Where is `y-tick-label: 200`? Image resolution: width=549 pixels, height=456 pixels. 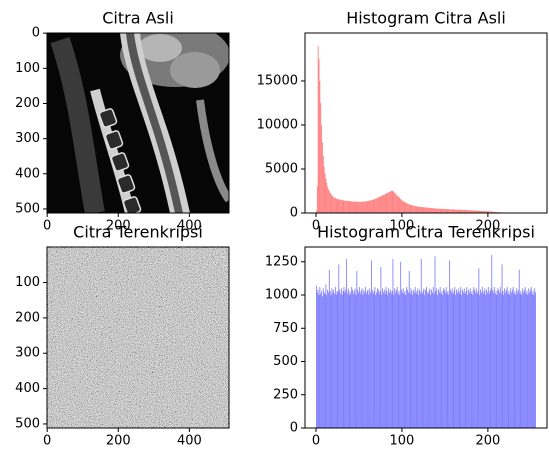 y-tick-label: 200 is located at coordinates (27, 103).